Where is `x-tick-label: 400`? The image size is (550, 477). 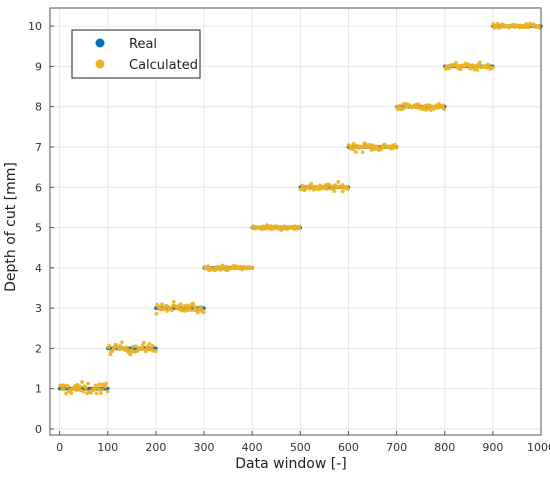
x-tick-label: 400 is located at coordinates (252, 447).